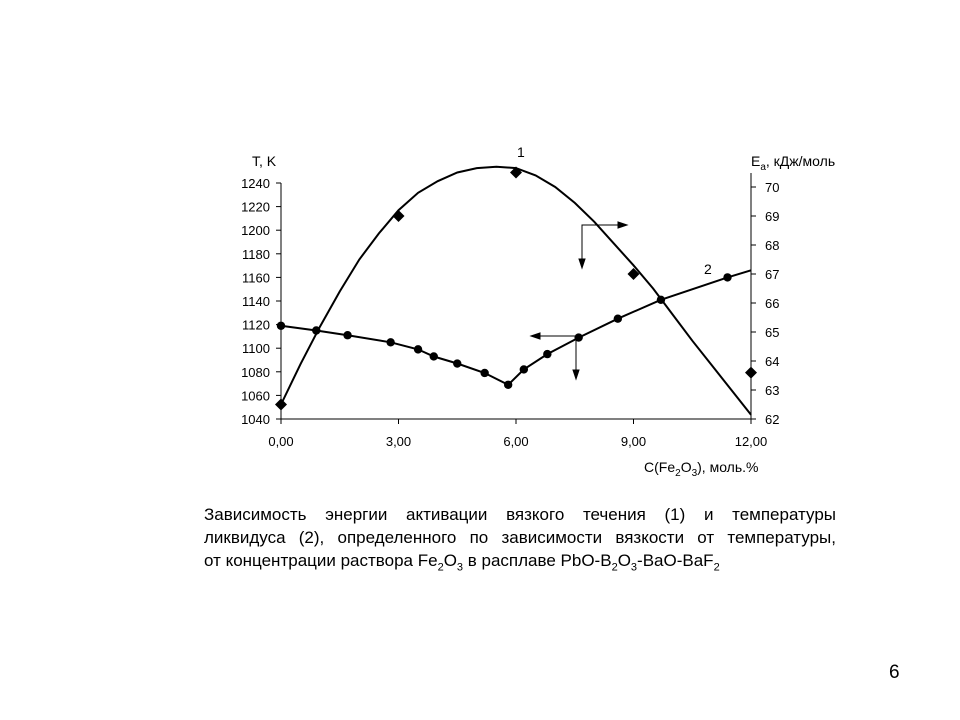  What do you see at coordinates (772, 332) in the screenshot?
I see `right-y-tick-label: 65` at bounding box center [772, 332].